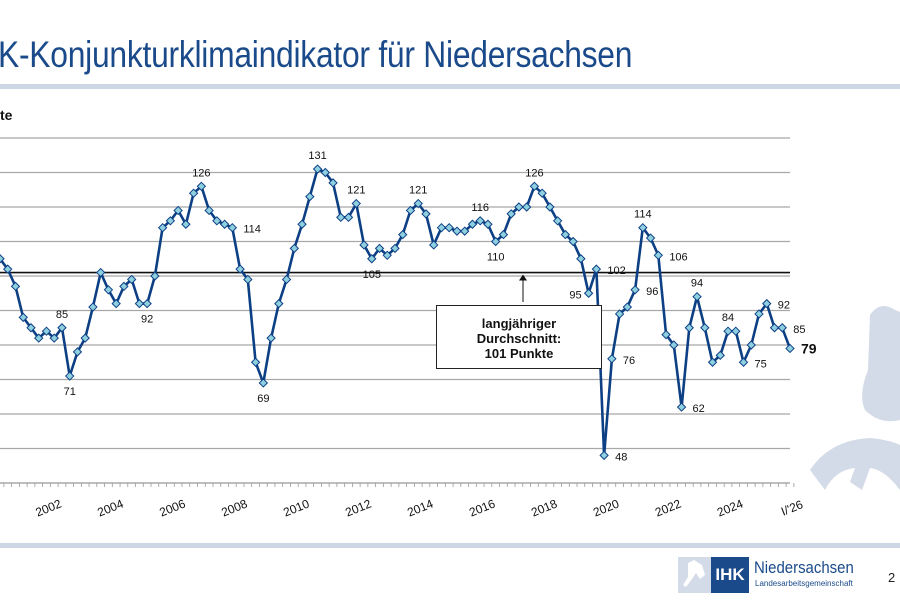 The image size is (900, 600). Describe the element at coordinates (575, 295) in the screenshot. I see `data-label: 95` at that location.